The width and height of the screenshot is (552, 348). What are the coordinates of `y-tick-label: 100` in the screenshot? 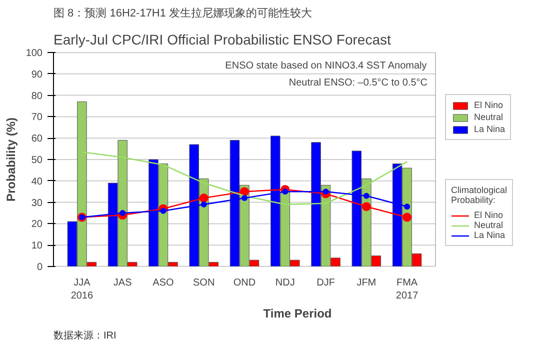 It's located at (34, 53).